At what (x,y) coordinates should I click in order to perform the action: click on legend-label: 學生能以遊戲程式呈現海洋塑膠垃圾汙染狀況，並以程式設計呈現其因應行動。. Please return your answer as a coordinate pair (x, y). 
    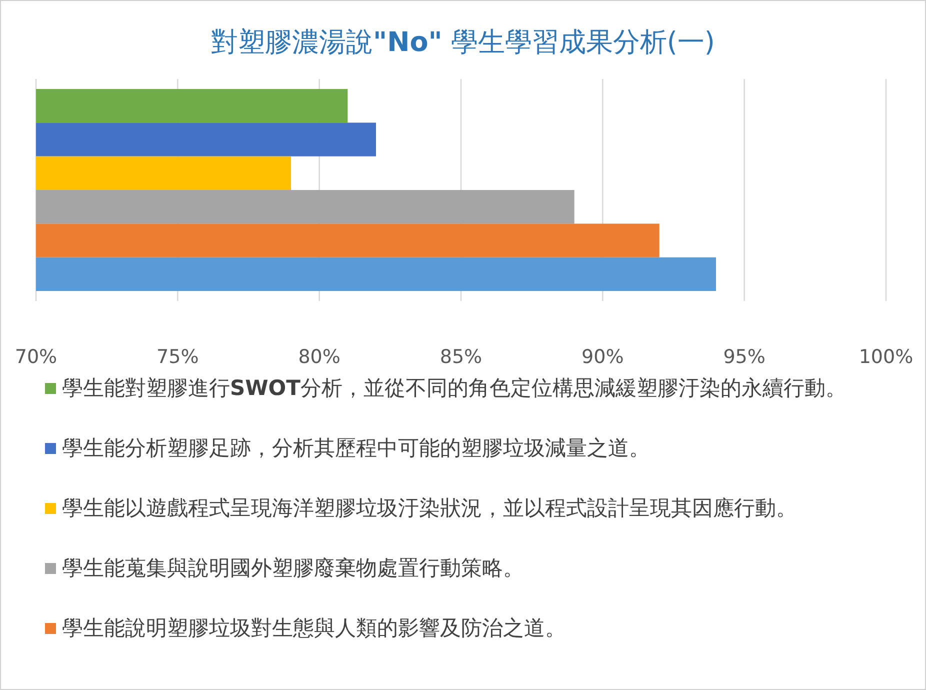
    Looking at the image, I should click on (429, 508).